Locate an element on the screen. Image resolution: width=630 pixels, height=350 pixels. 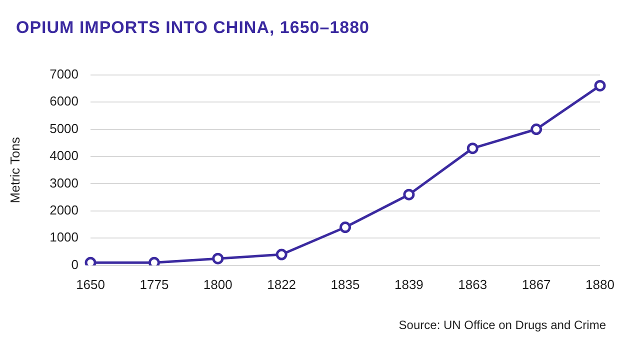
x-tick-label: 1800 is located at coordinates (217, 284).